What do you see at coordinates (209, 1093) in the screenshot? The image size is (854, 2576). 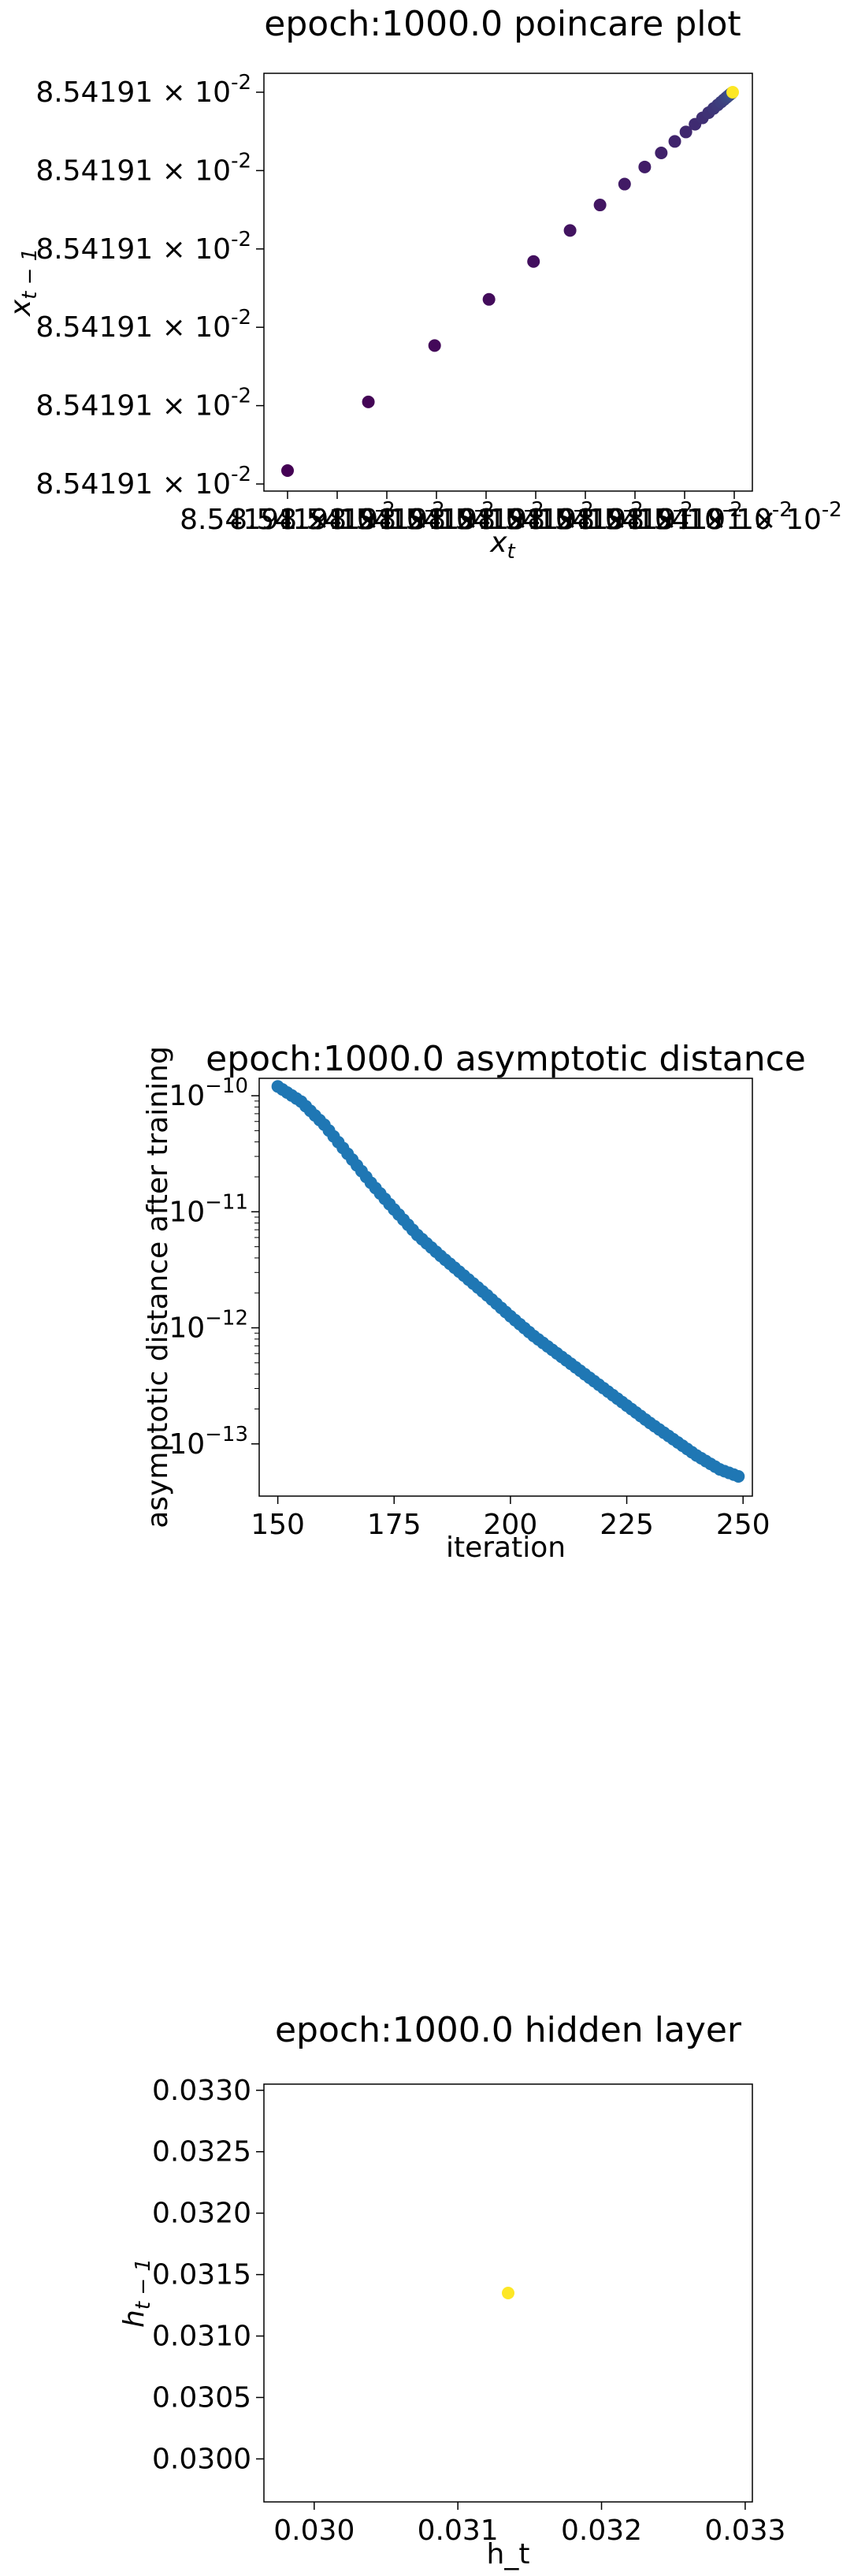 I see `tick-label: 10−10` at bounding box center [209, 1093].